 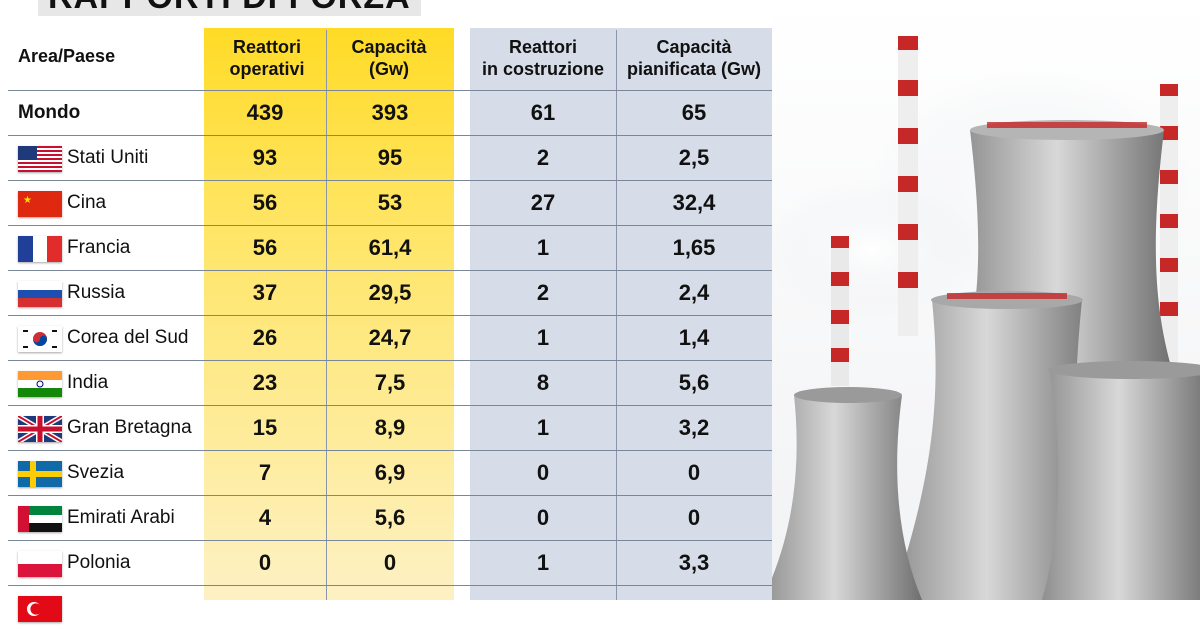 I want to click on country-name: Mondo, so click(x=49, y=112).